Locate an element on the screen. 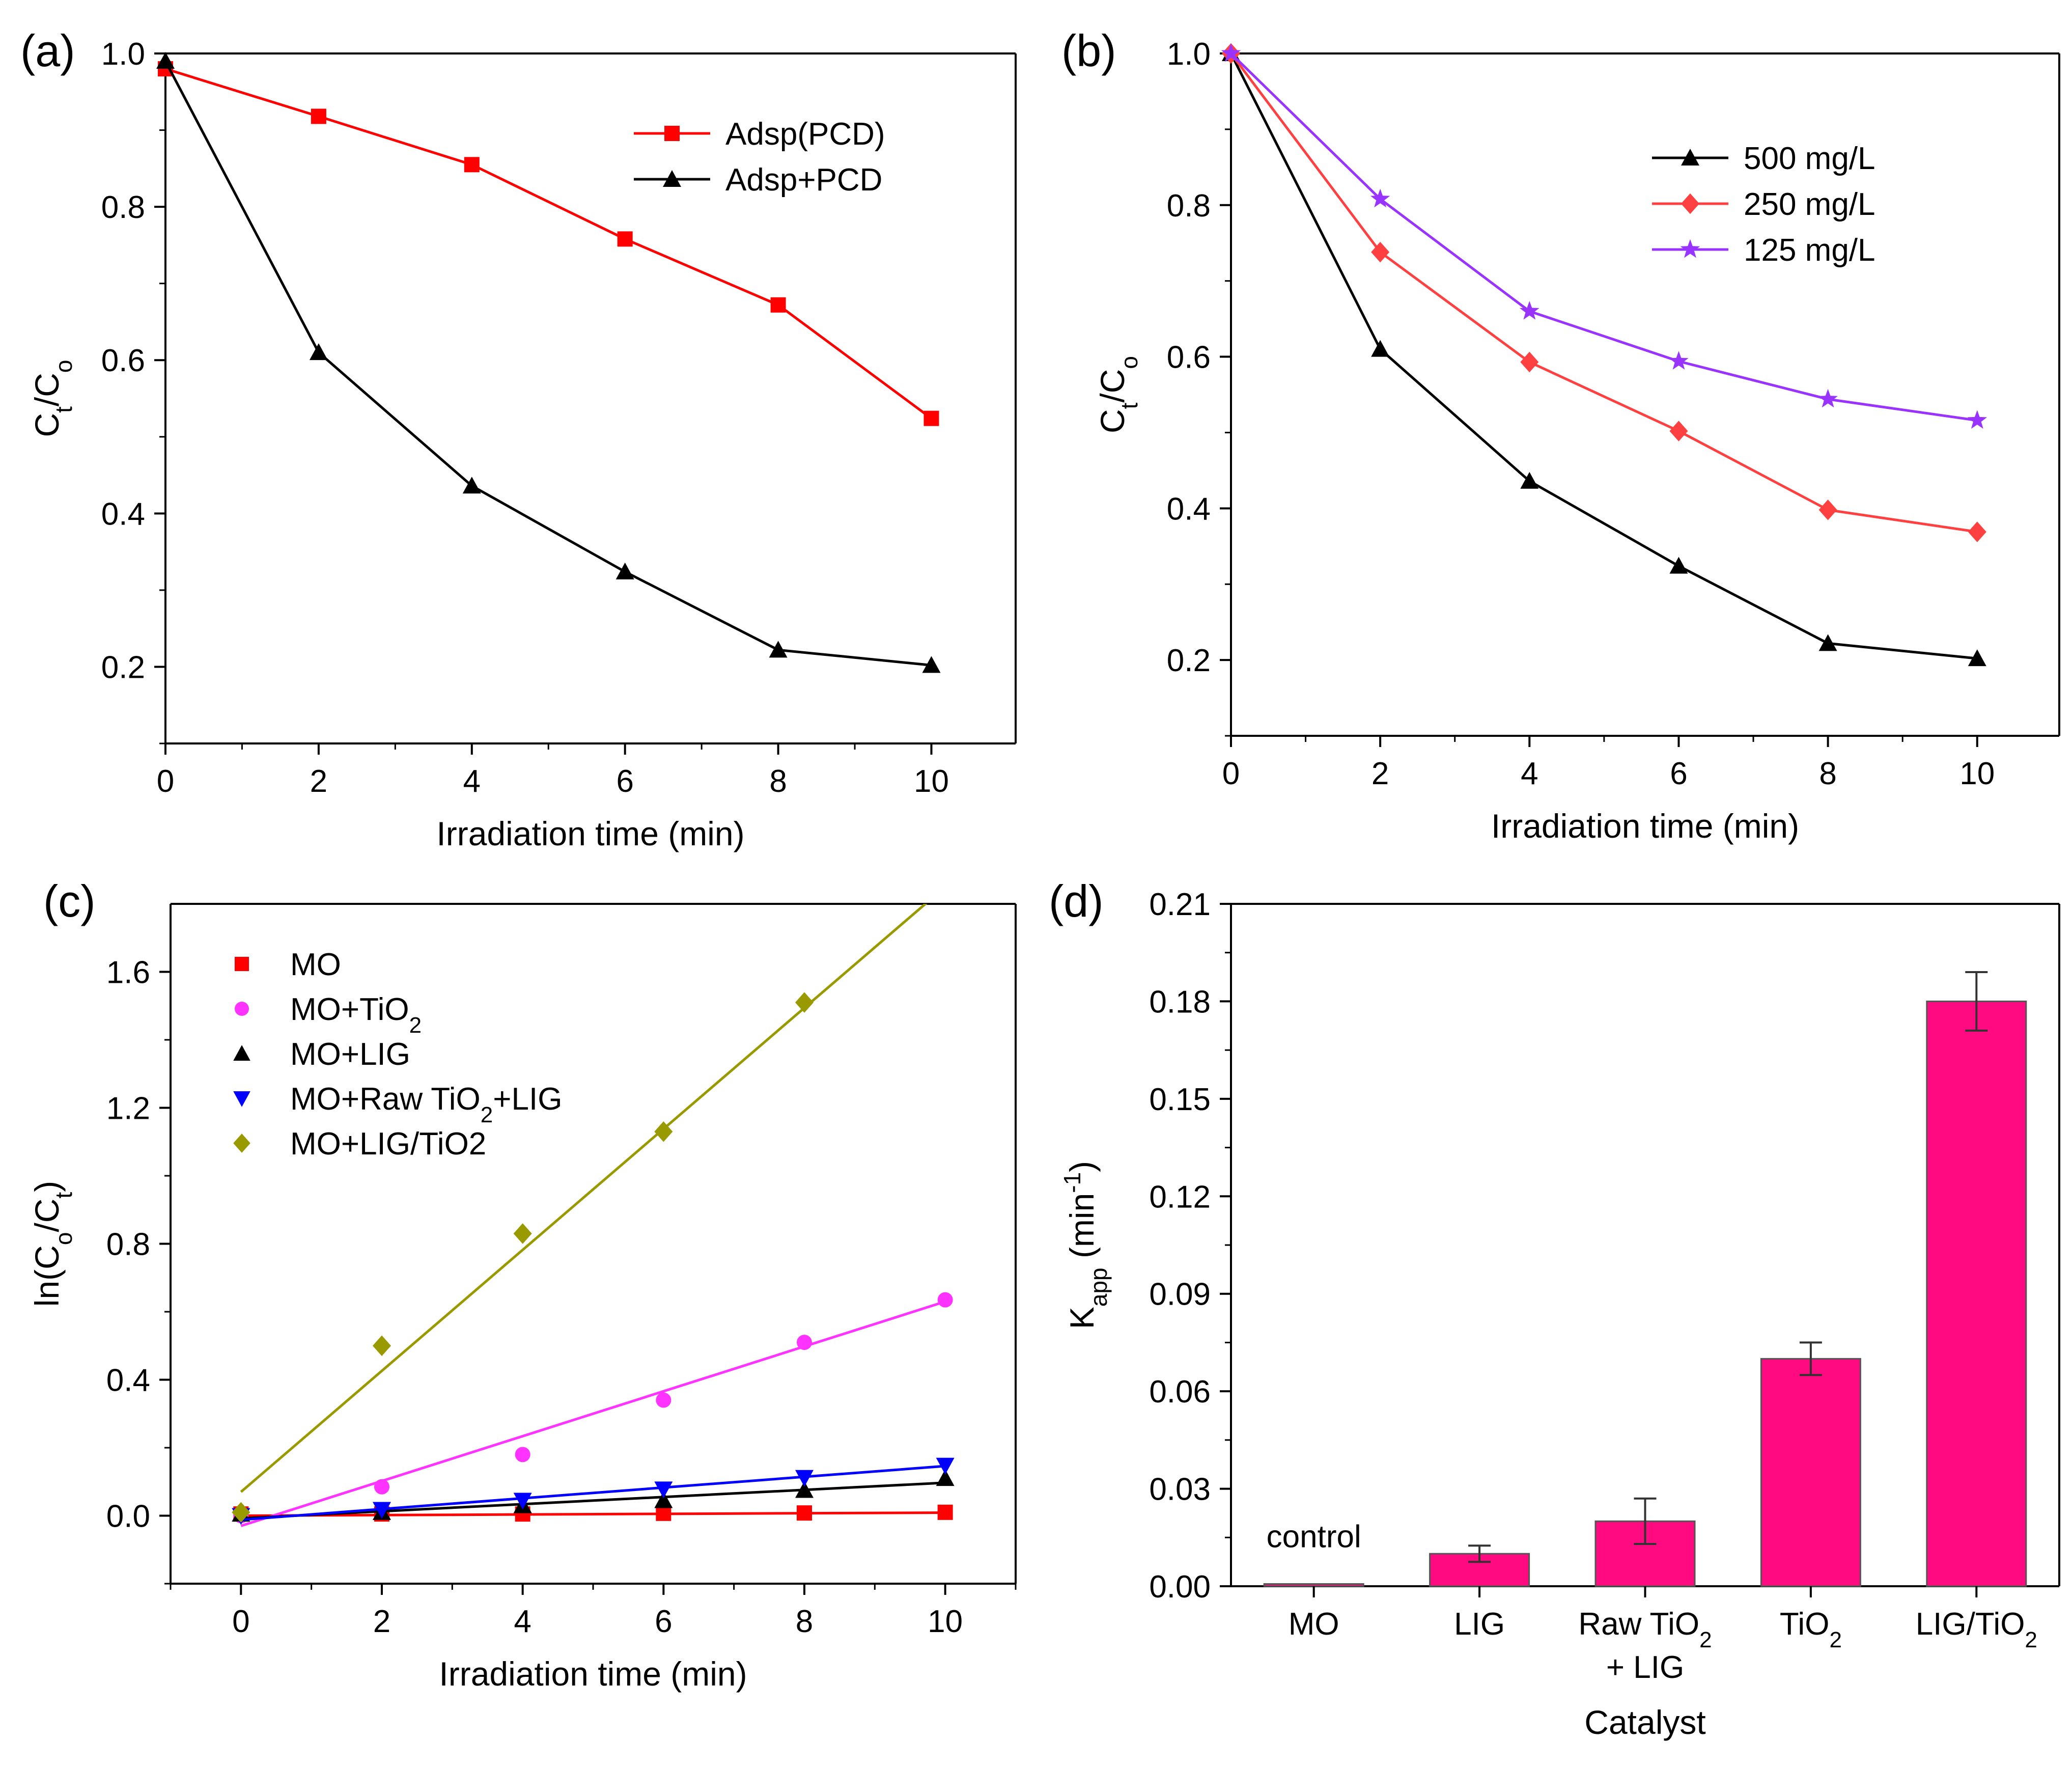 The height and width of the screenshot is (1767, 2072). panel-d-y-axis-label-part: ) is located at coordinates (1082, 1167).